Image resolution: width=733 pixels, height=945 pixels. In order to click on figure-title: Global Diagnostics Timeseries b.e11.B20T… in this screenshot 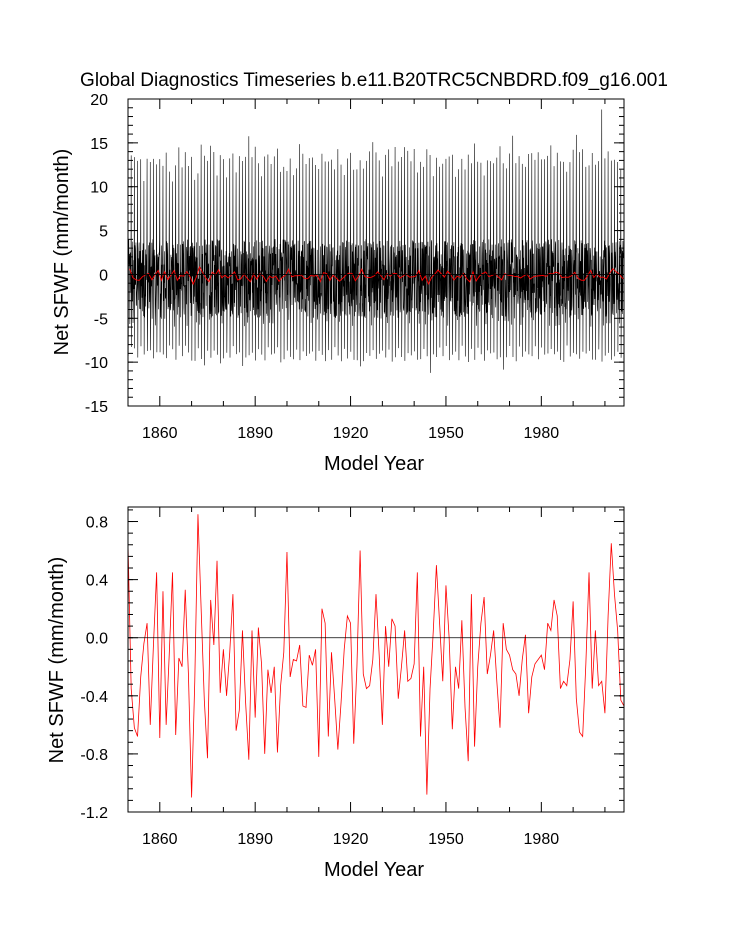, I will do `click(374, 80)`.